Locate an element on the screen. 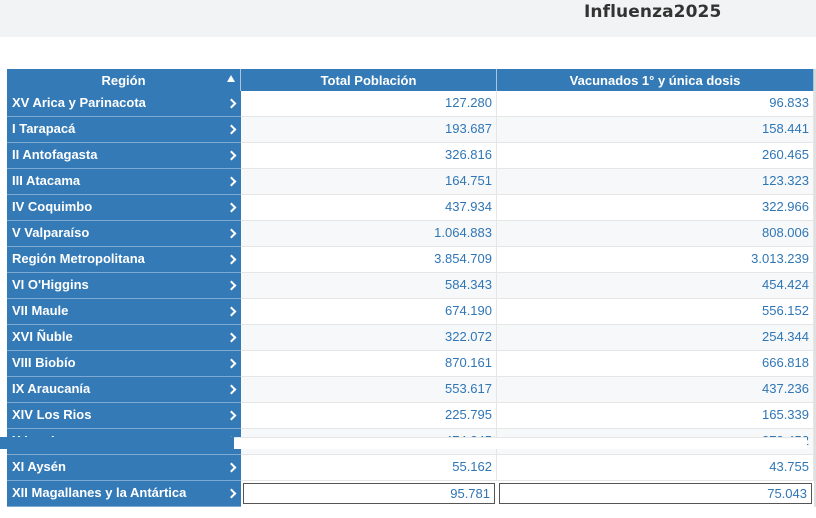  total-poblacion-cell: 164.751 is located at coordinates (369, 182).